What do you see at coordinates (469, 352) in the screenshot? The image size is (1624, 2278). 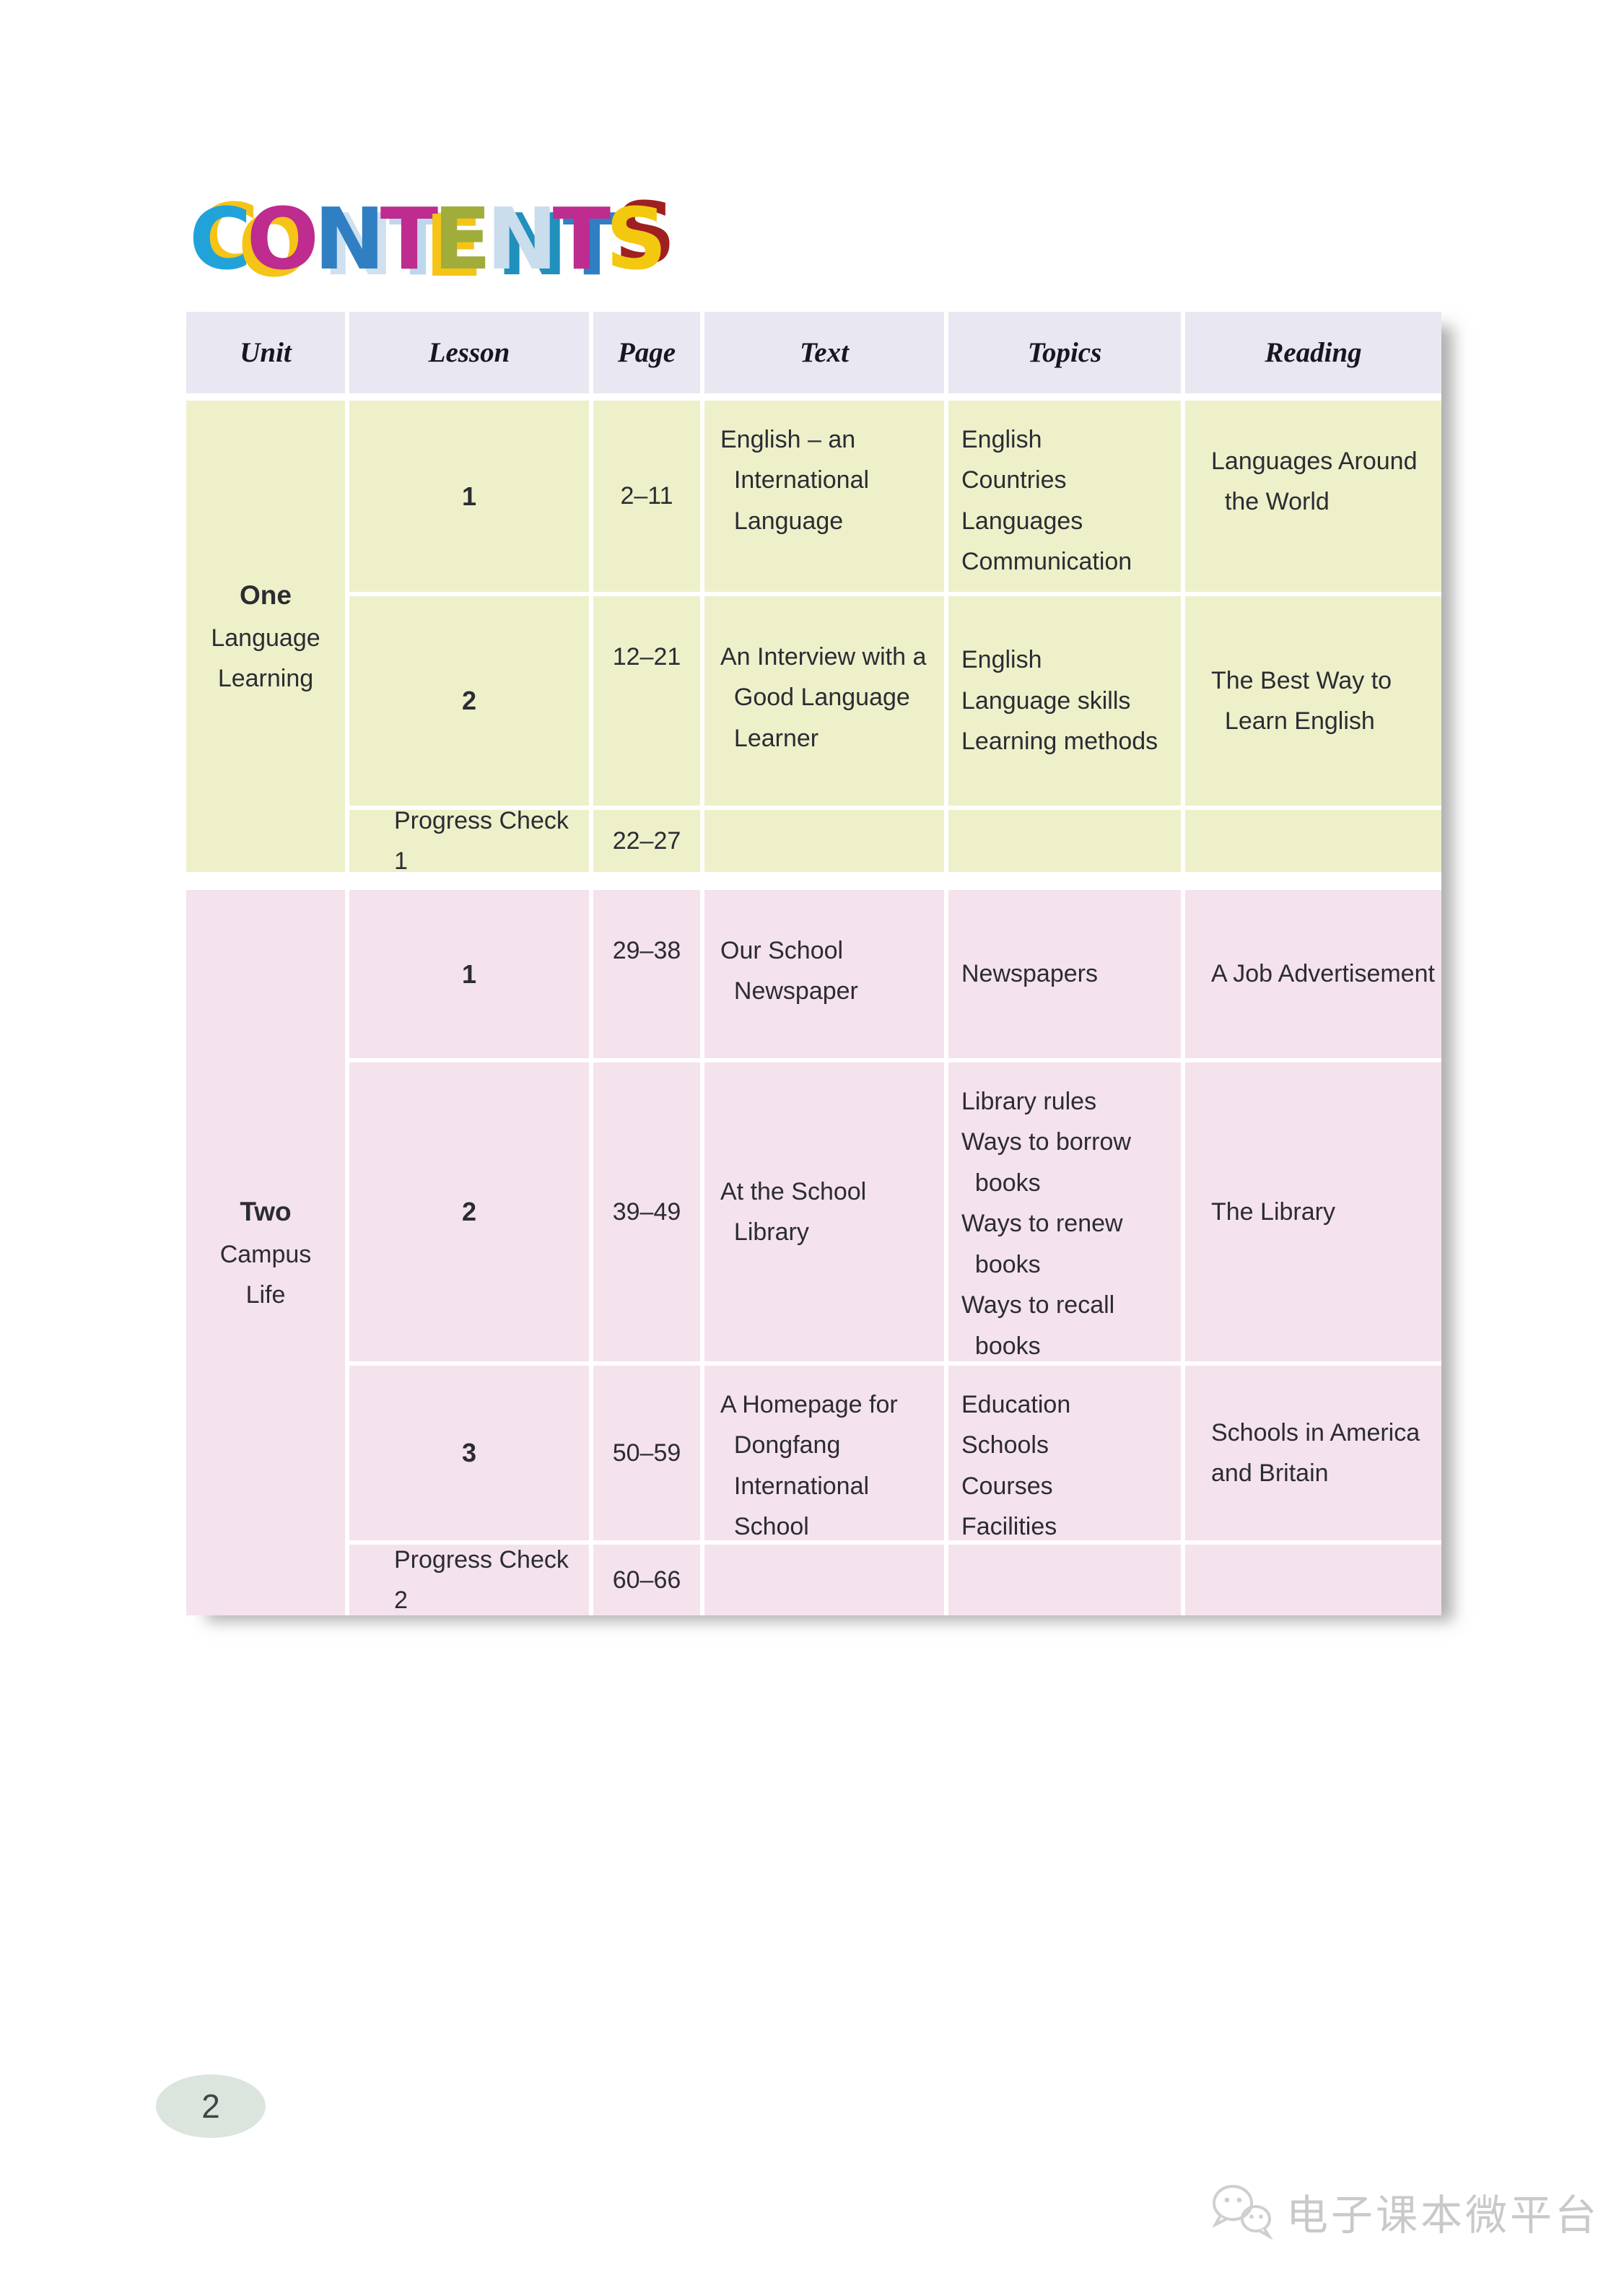 I see `column-header-lesson: Lesson` at bounding box center [469, 352].